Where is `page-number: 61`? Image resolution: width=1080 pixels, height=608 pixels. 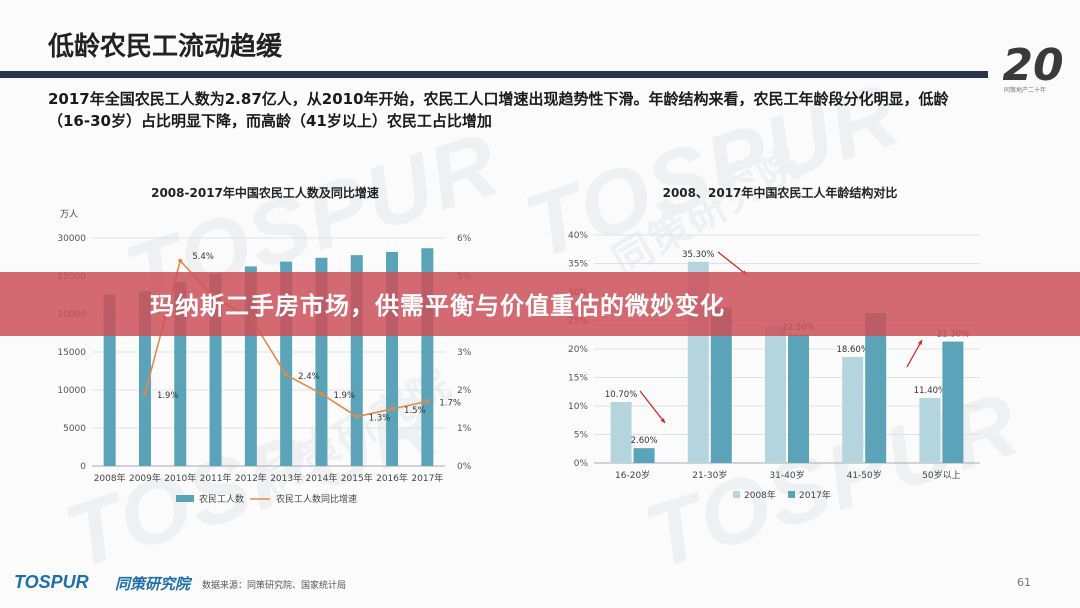
page-number: 61 is located at coordinates (1024, 582).